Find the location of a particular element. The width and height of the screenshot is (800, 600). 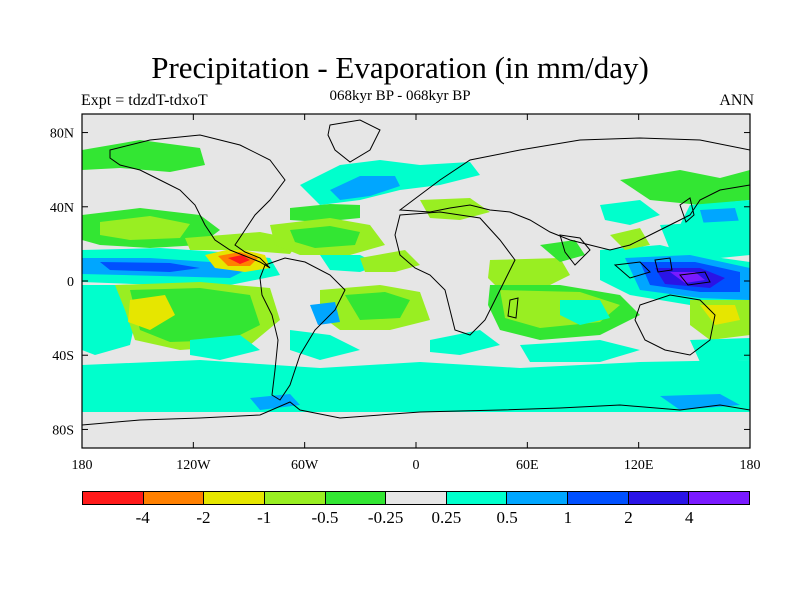

x-tick-label: 60W is located at coordinates (305, 465).